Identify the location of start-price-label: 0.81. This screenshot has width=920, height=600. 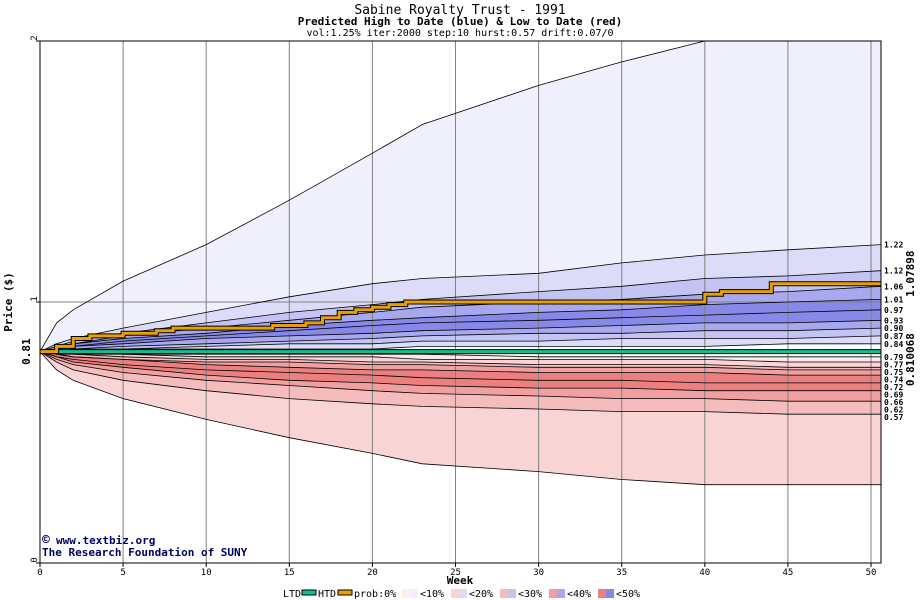
(26, 351).